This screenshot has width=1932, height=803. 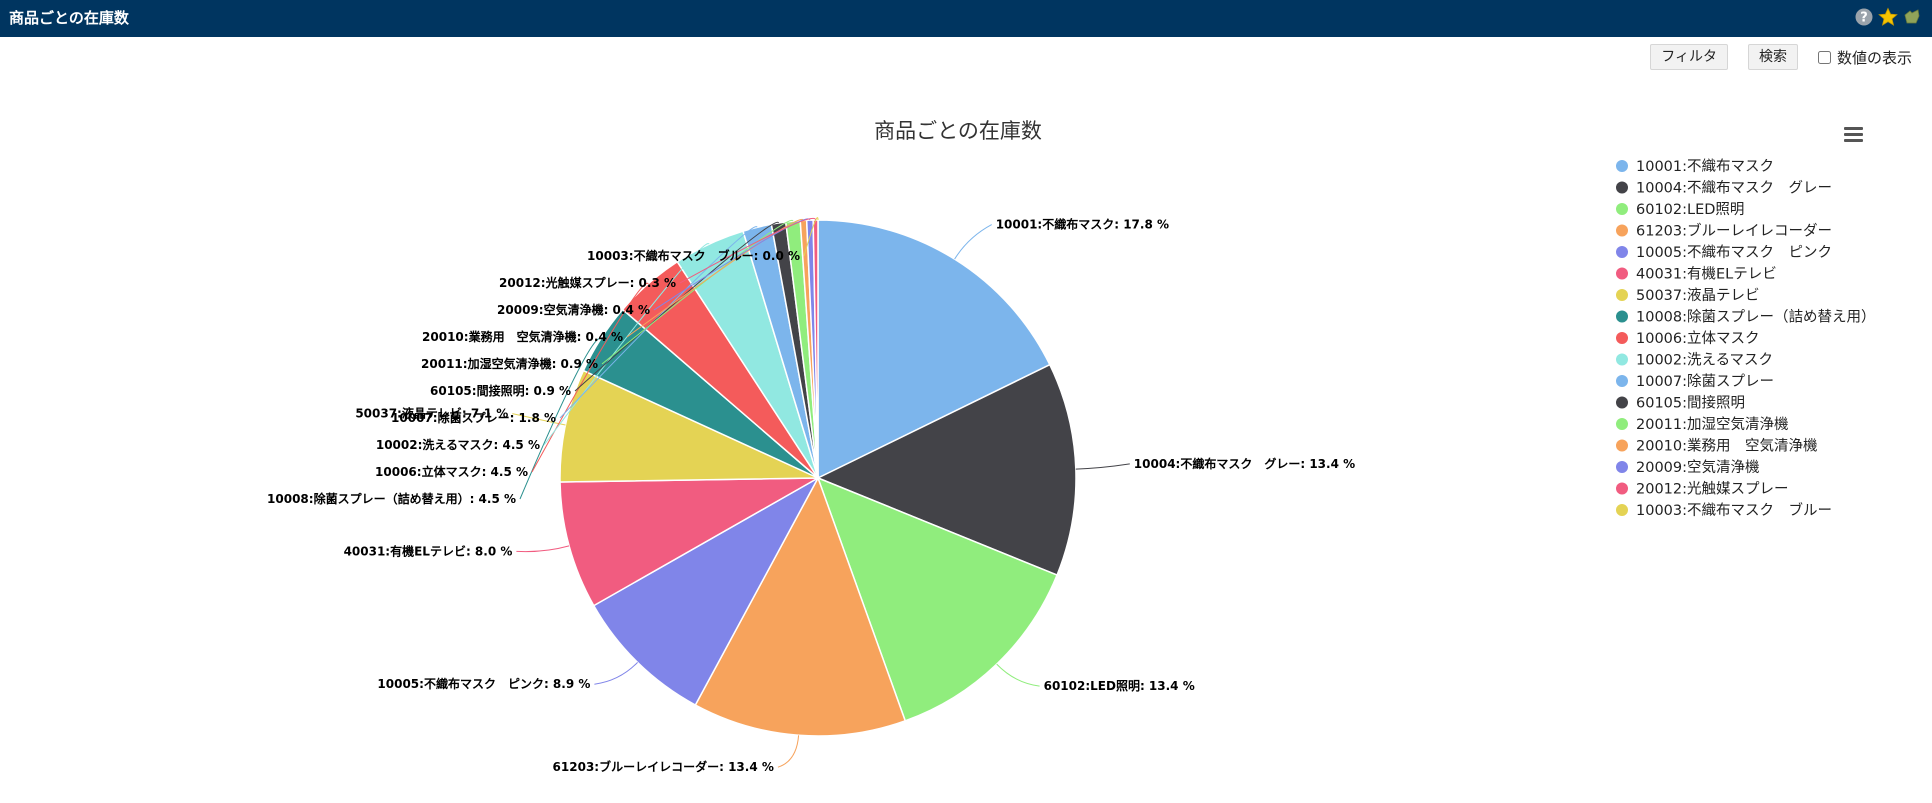 What do you see at coordinates (1690, 210) in the screenshot?
I see `legend-label-60102: 60102:LED照明` at bounding box center [1690, 210].